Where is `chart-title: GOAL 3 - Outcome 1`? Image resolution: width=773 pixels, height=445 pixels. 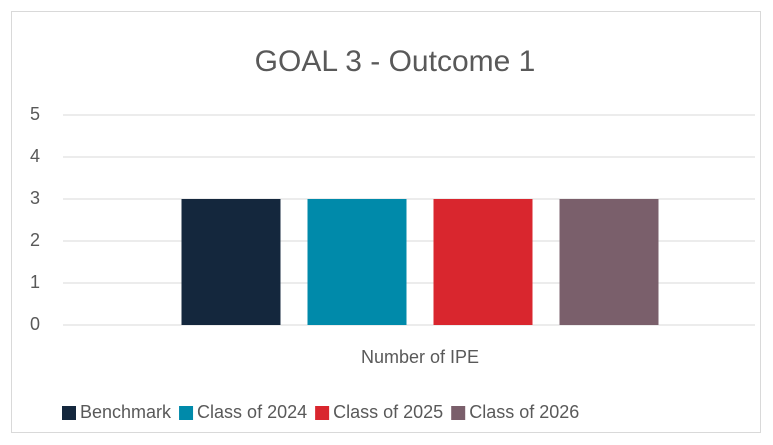
chart-title: GOAL 3 - Outcome 1 is located at coordinates (395, 61).